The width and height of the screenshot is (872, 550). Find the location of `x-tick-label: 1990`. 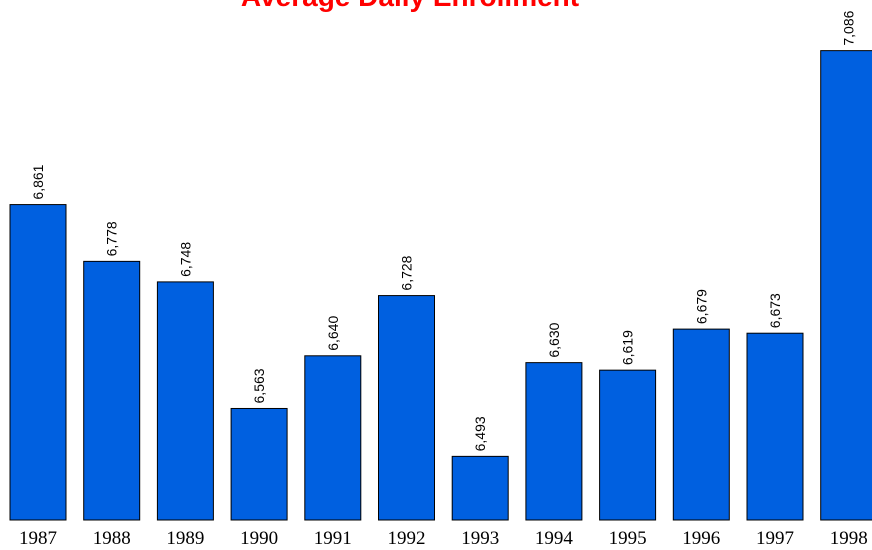

x-tick-label: 1990 is located at coordinates (259, 538).